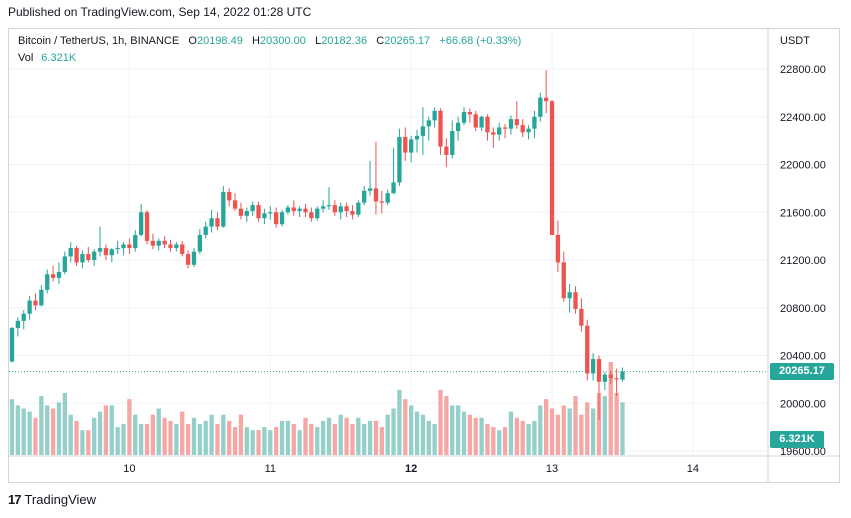 This screenshot has width=851, height=518. Describe the element at coordinates (52, 499) in the screenshot. I see `tradingview-brand: 17 TradingView` at that location.